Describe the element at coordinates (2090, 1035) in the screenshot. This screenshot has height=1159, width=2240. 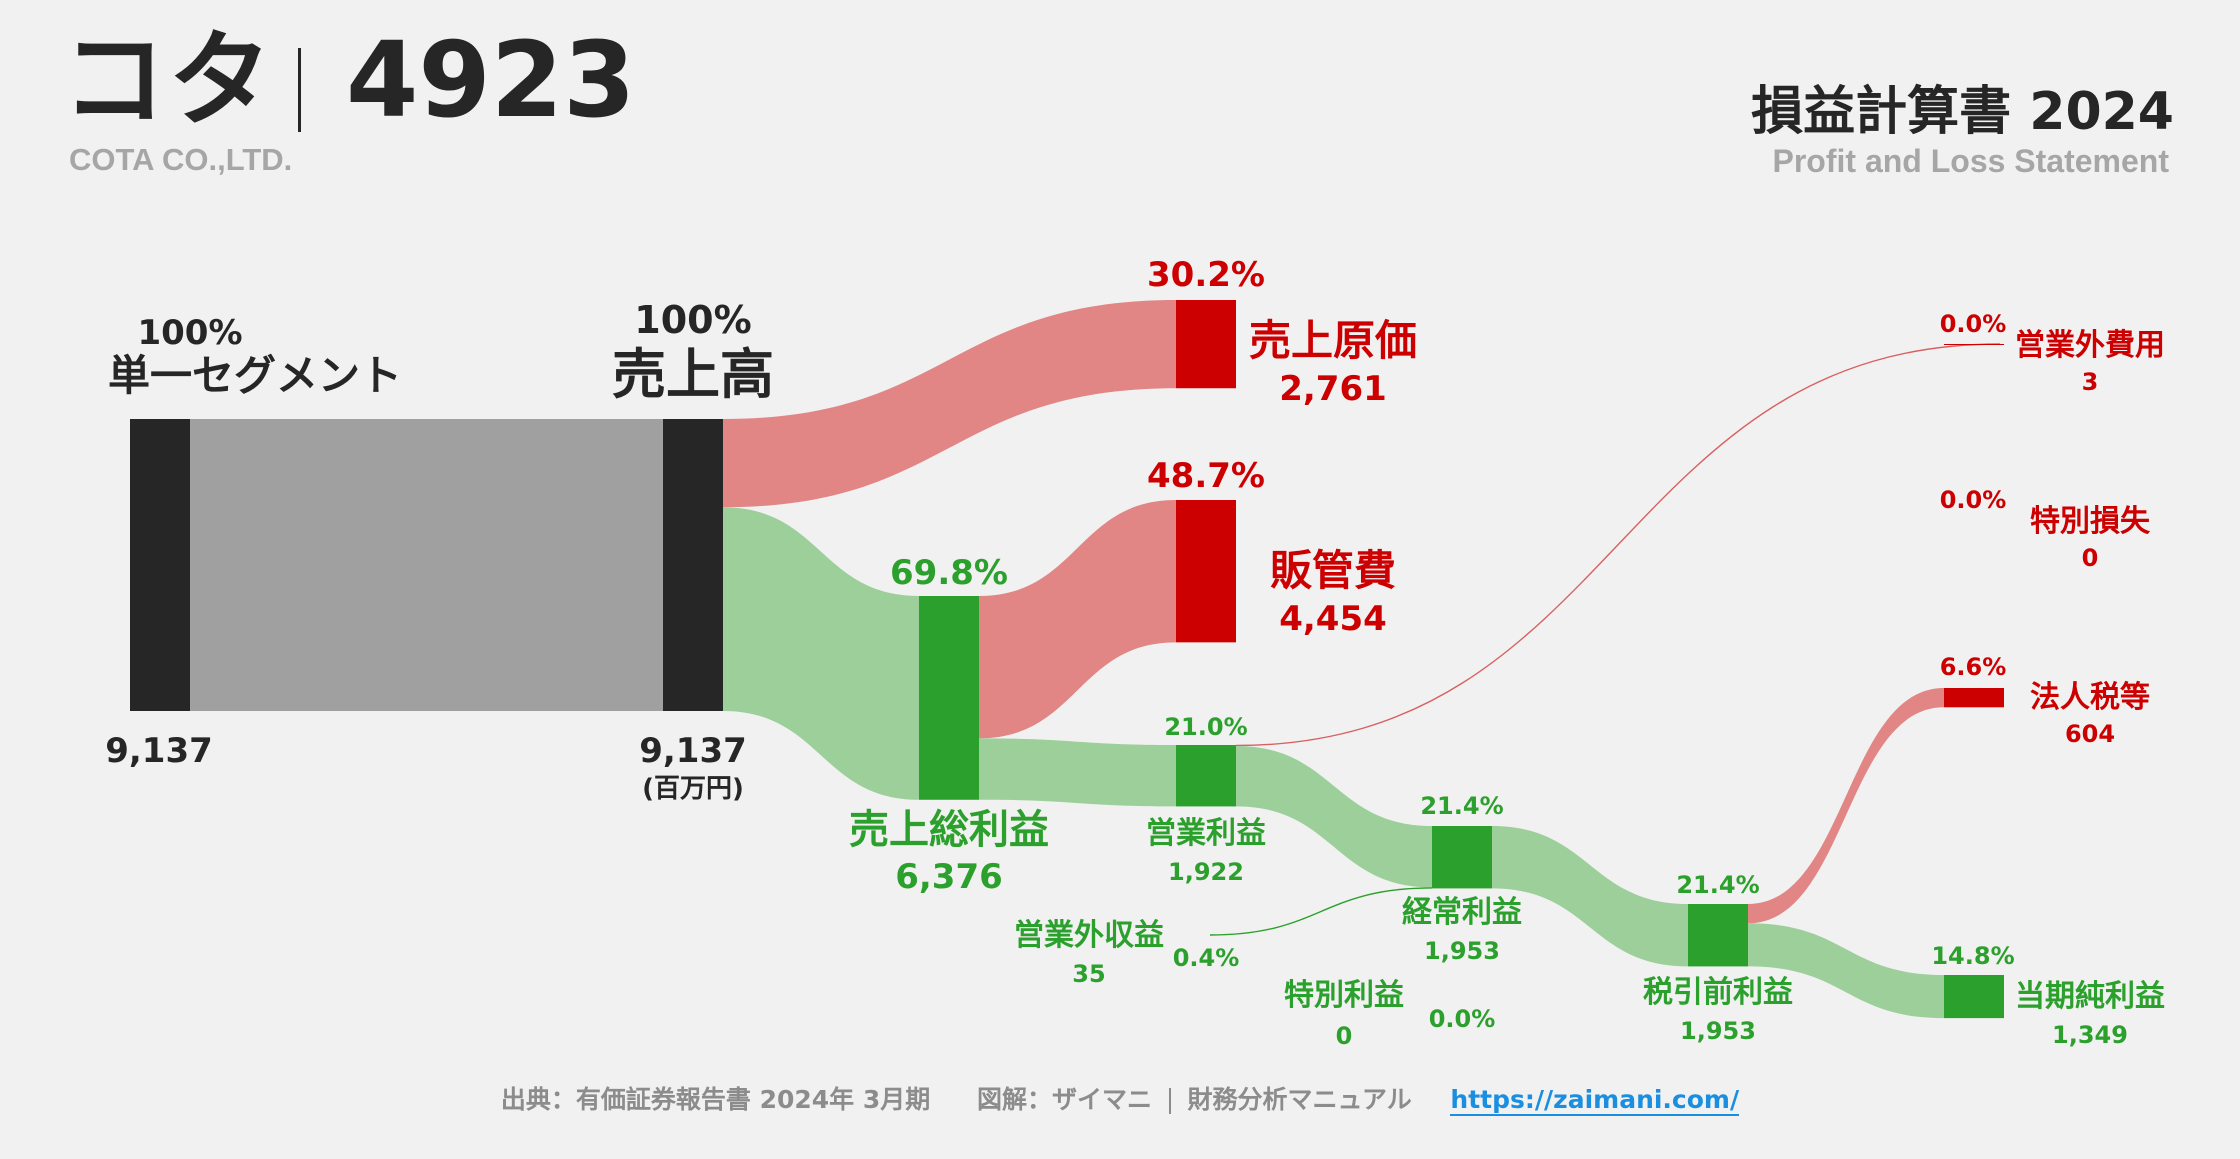
I see `net-value: 1,349` at that location.